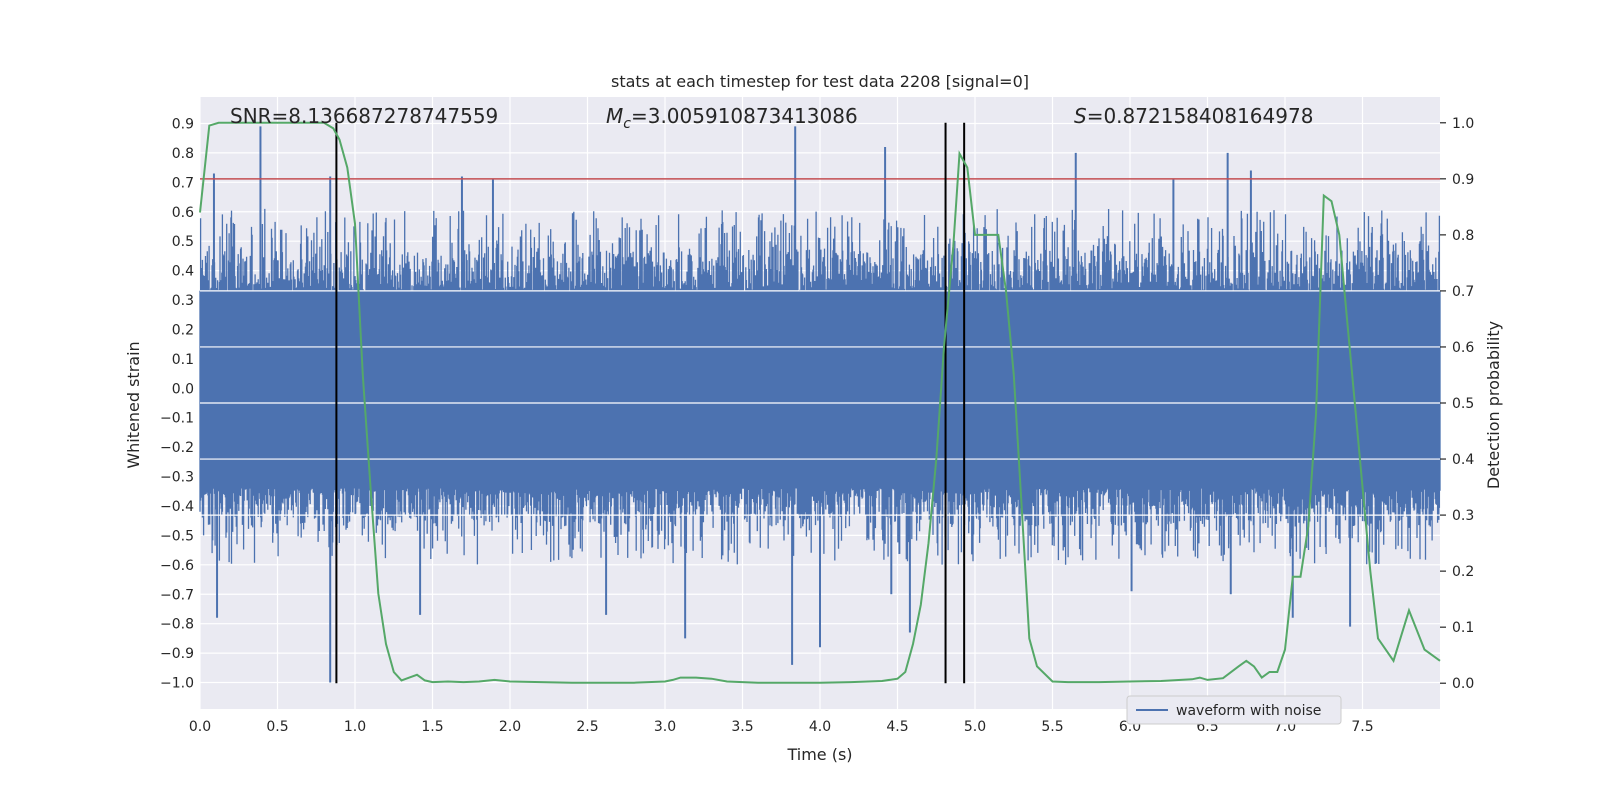  What do you see at coordinates (1463, 684) in the screenshot?
I see `y2-tick-label: 0.0` at bounding box center [1463, 684].